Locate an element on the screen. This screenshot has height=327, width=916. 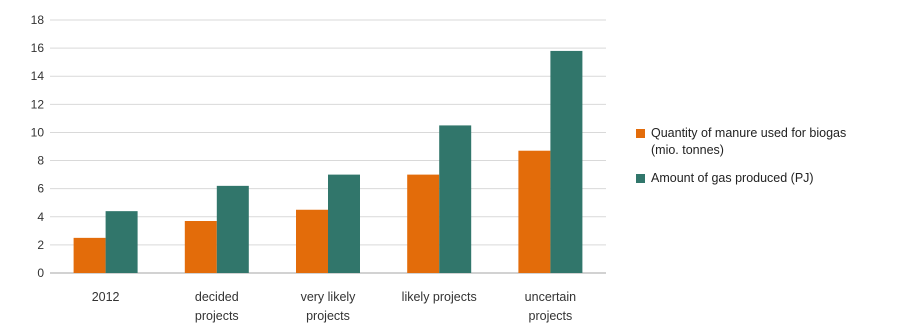
y-tick-label: 8 is located at coordinates (40, 161).